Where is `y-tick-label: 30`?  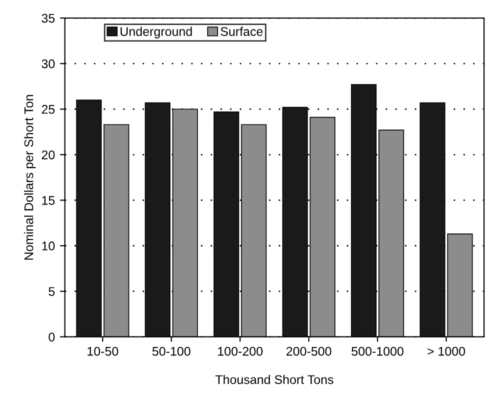
y-tick-label: 30 is located at coordinates (48, 63).